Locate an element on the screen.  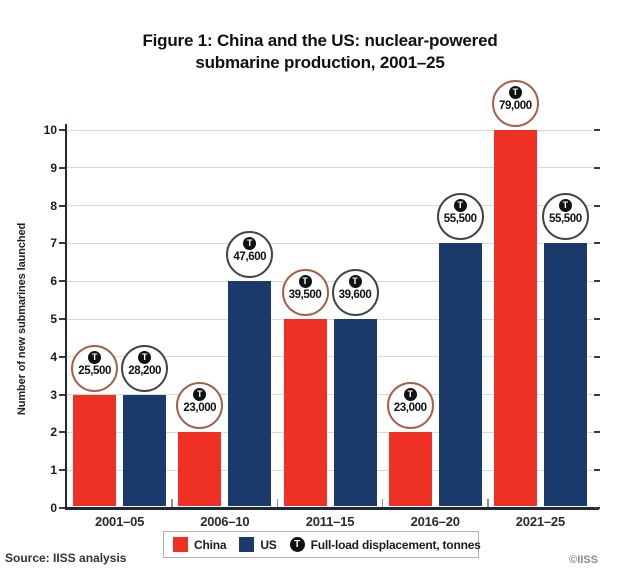
displacement-value: 47,600 is located at coordinates (250, 257).